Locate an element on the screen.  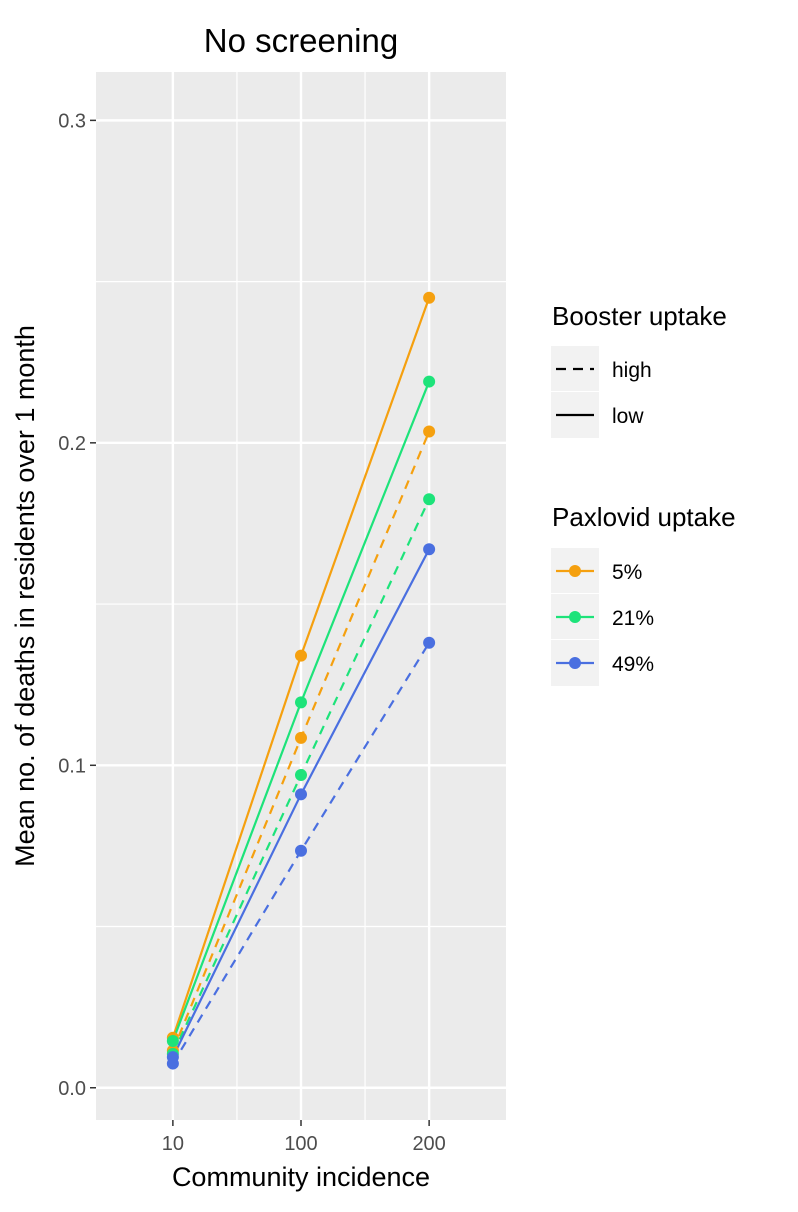
x-axis: 10 100 200 is located at coordinates (304, 1137).